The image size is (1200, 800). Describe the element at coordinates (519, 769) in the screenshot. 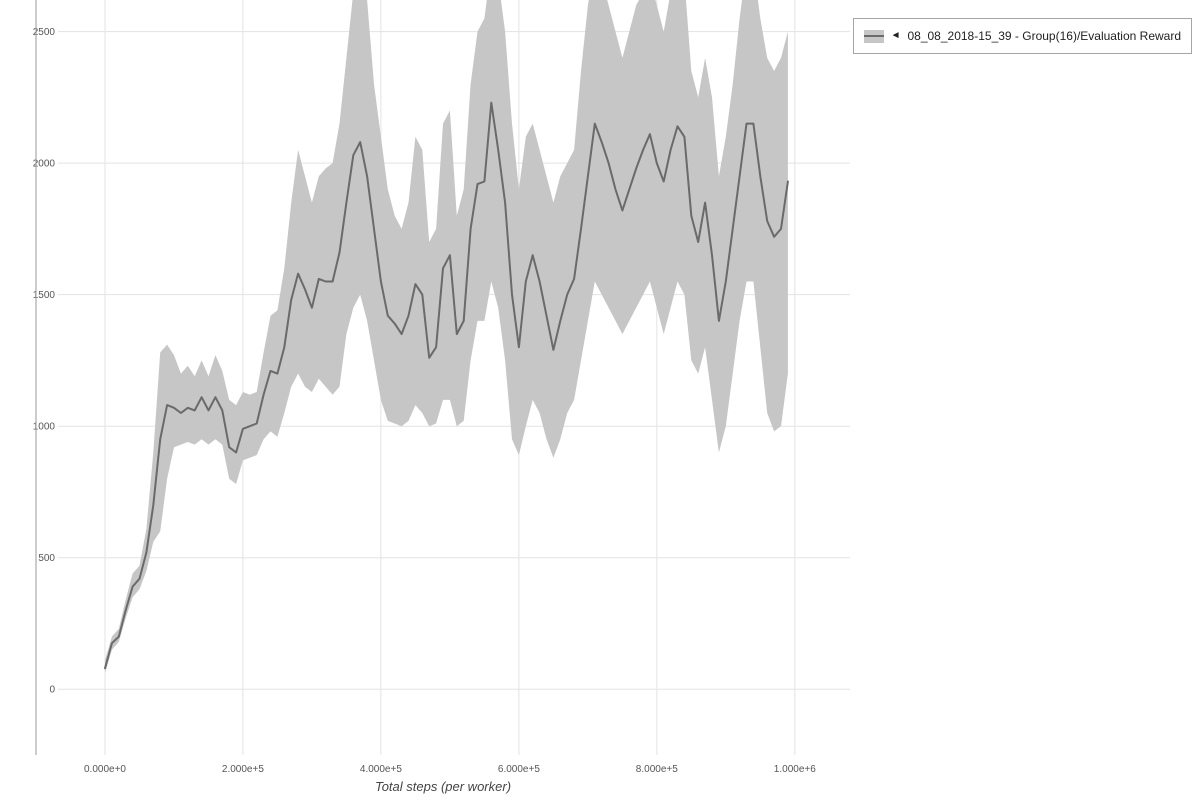

I see `svg-text: 6.000e+5` at that location.